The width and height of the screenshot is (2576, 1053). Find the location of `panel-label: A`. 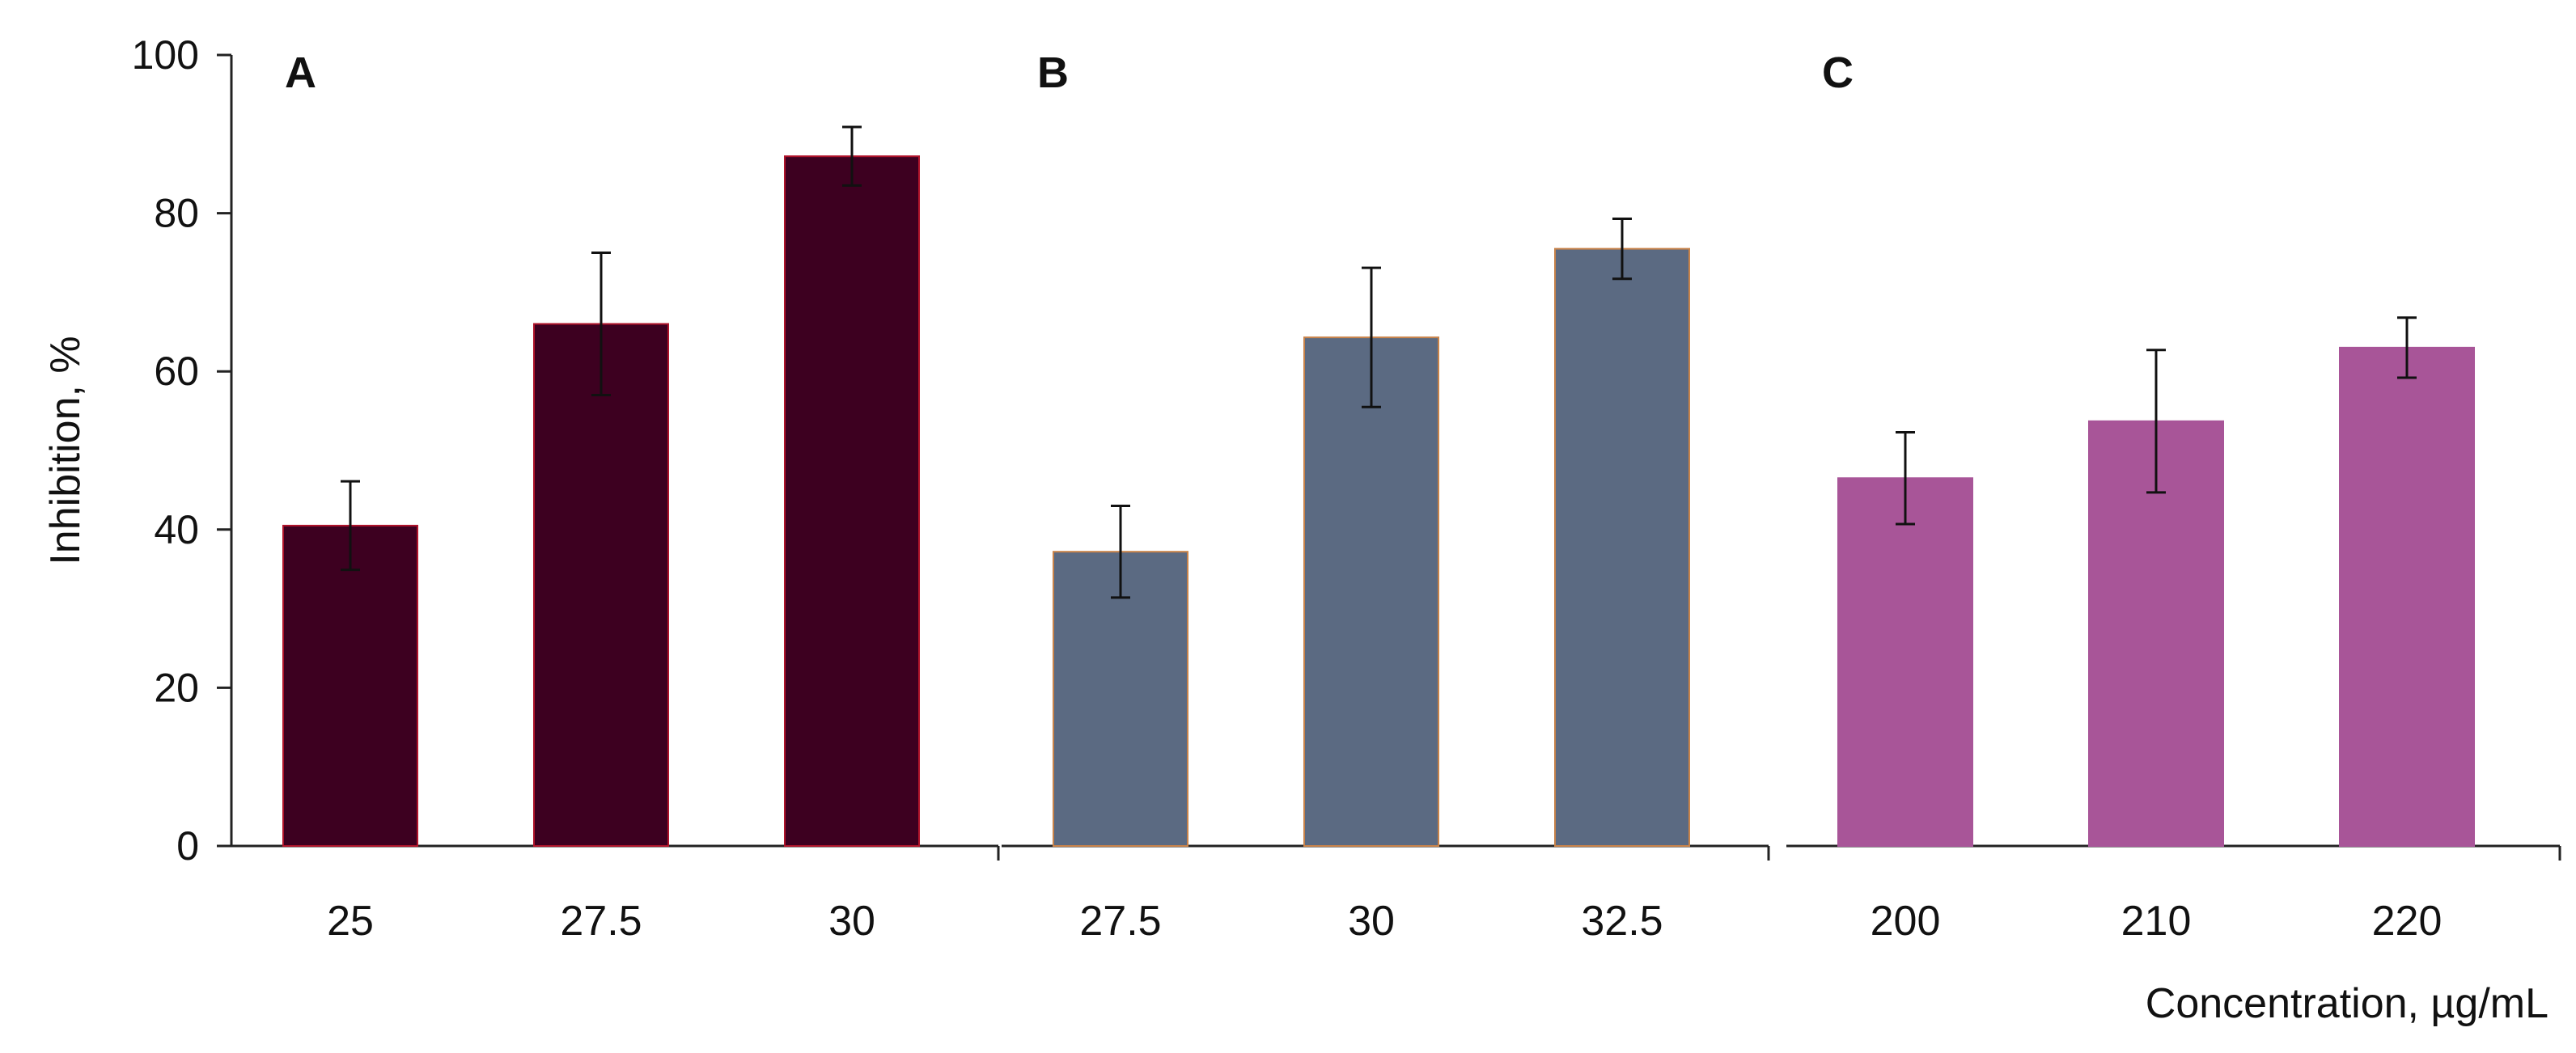

panel-label: A is located at coordinates (300, 73).